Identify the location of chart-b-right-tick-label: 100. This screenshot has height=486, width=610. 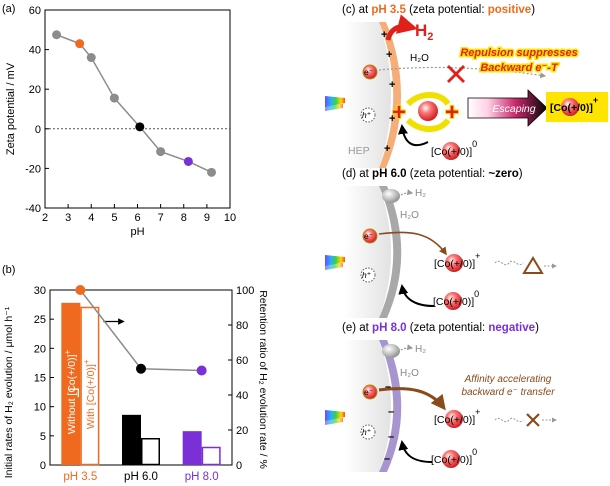
(245, 291).